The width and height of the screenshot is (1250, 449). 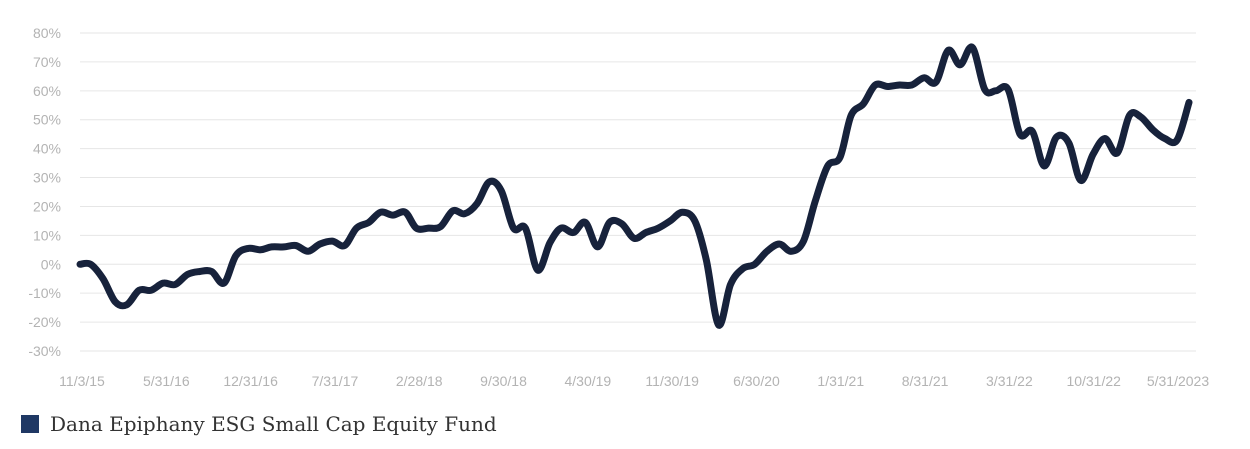 What do you see at coordinates (44, 351) in the screenshot?
I see `y-tick-label: -30%` at bounding box center [44, 351].